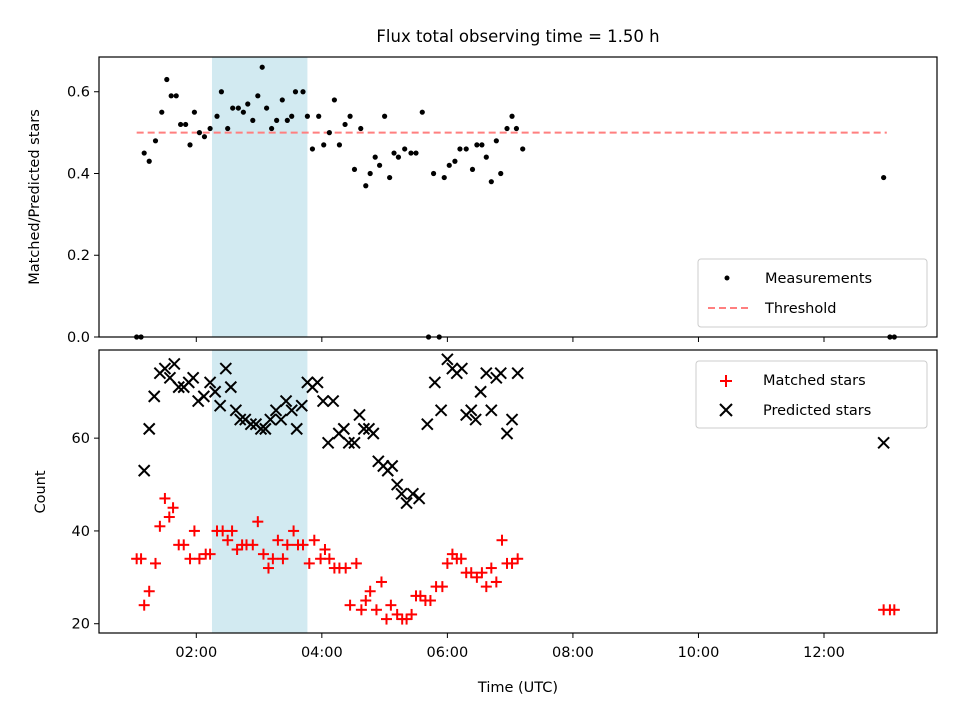 The height and width of the screenshot is (720, 960). I want to click on xtick-label: 12:00, so click(824, 653).